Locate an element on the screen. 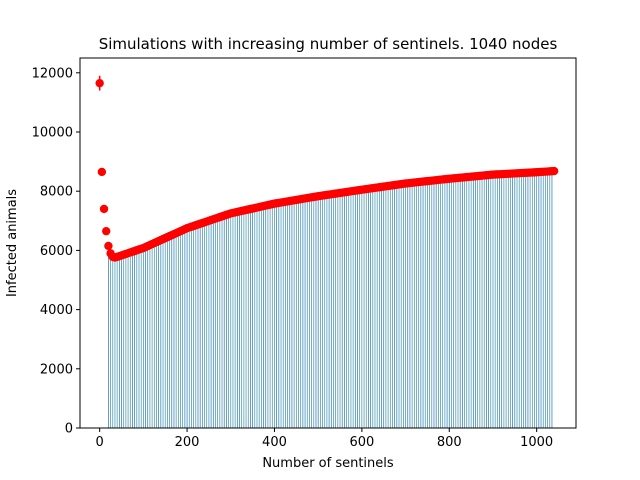 The image size is (640, 480). x-tick-label-3: 600 is located at coordinates (361, 442).